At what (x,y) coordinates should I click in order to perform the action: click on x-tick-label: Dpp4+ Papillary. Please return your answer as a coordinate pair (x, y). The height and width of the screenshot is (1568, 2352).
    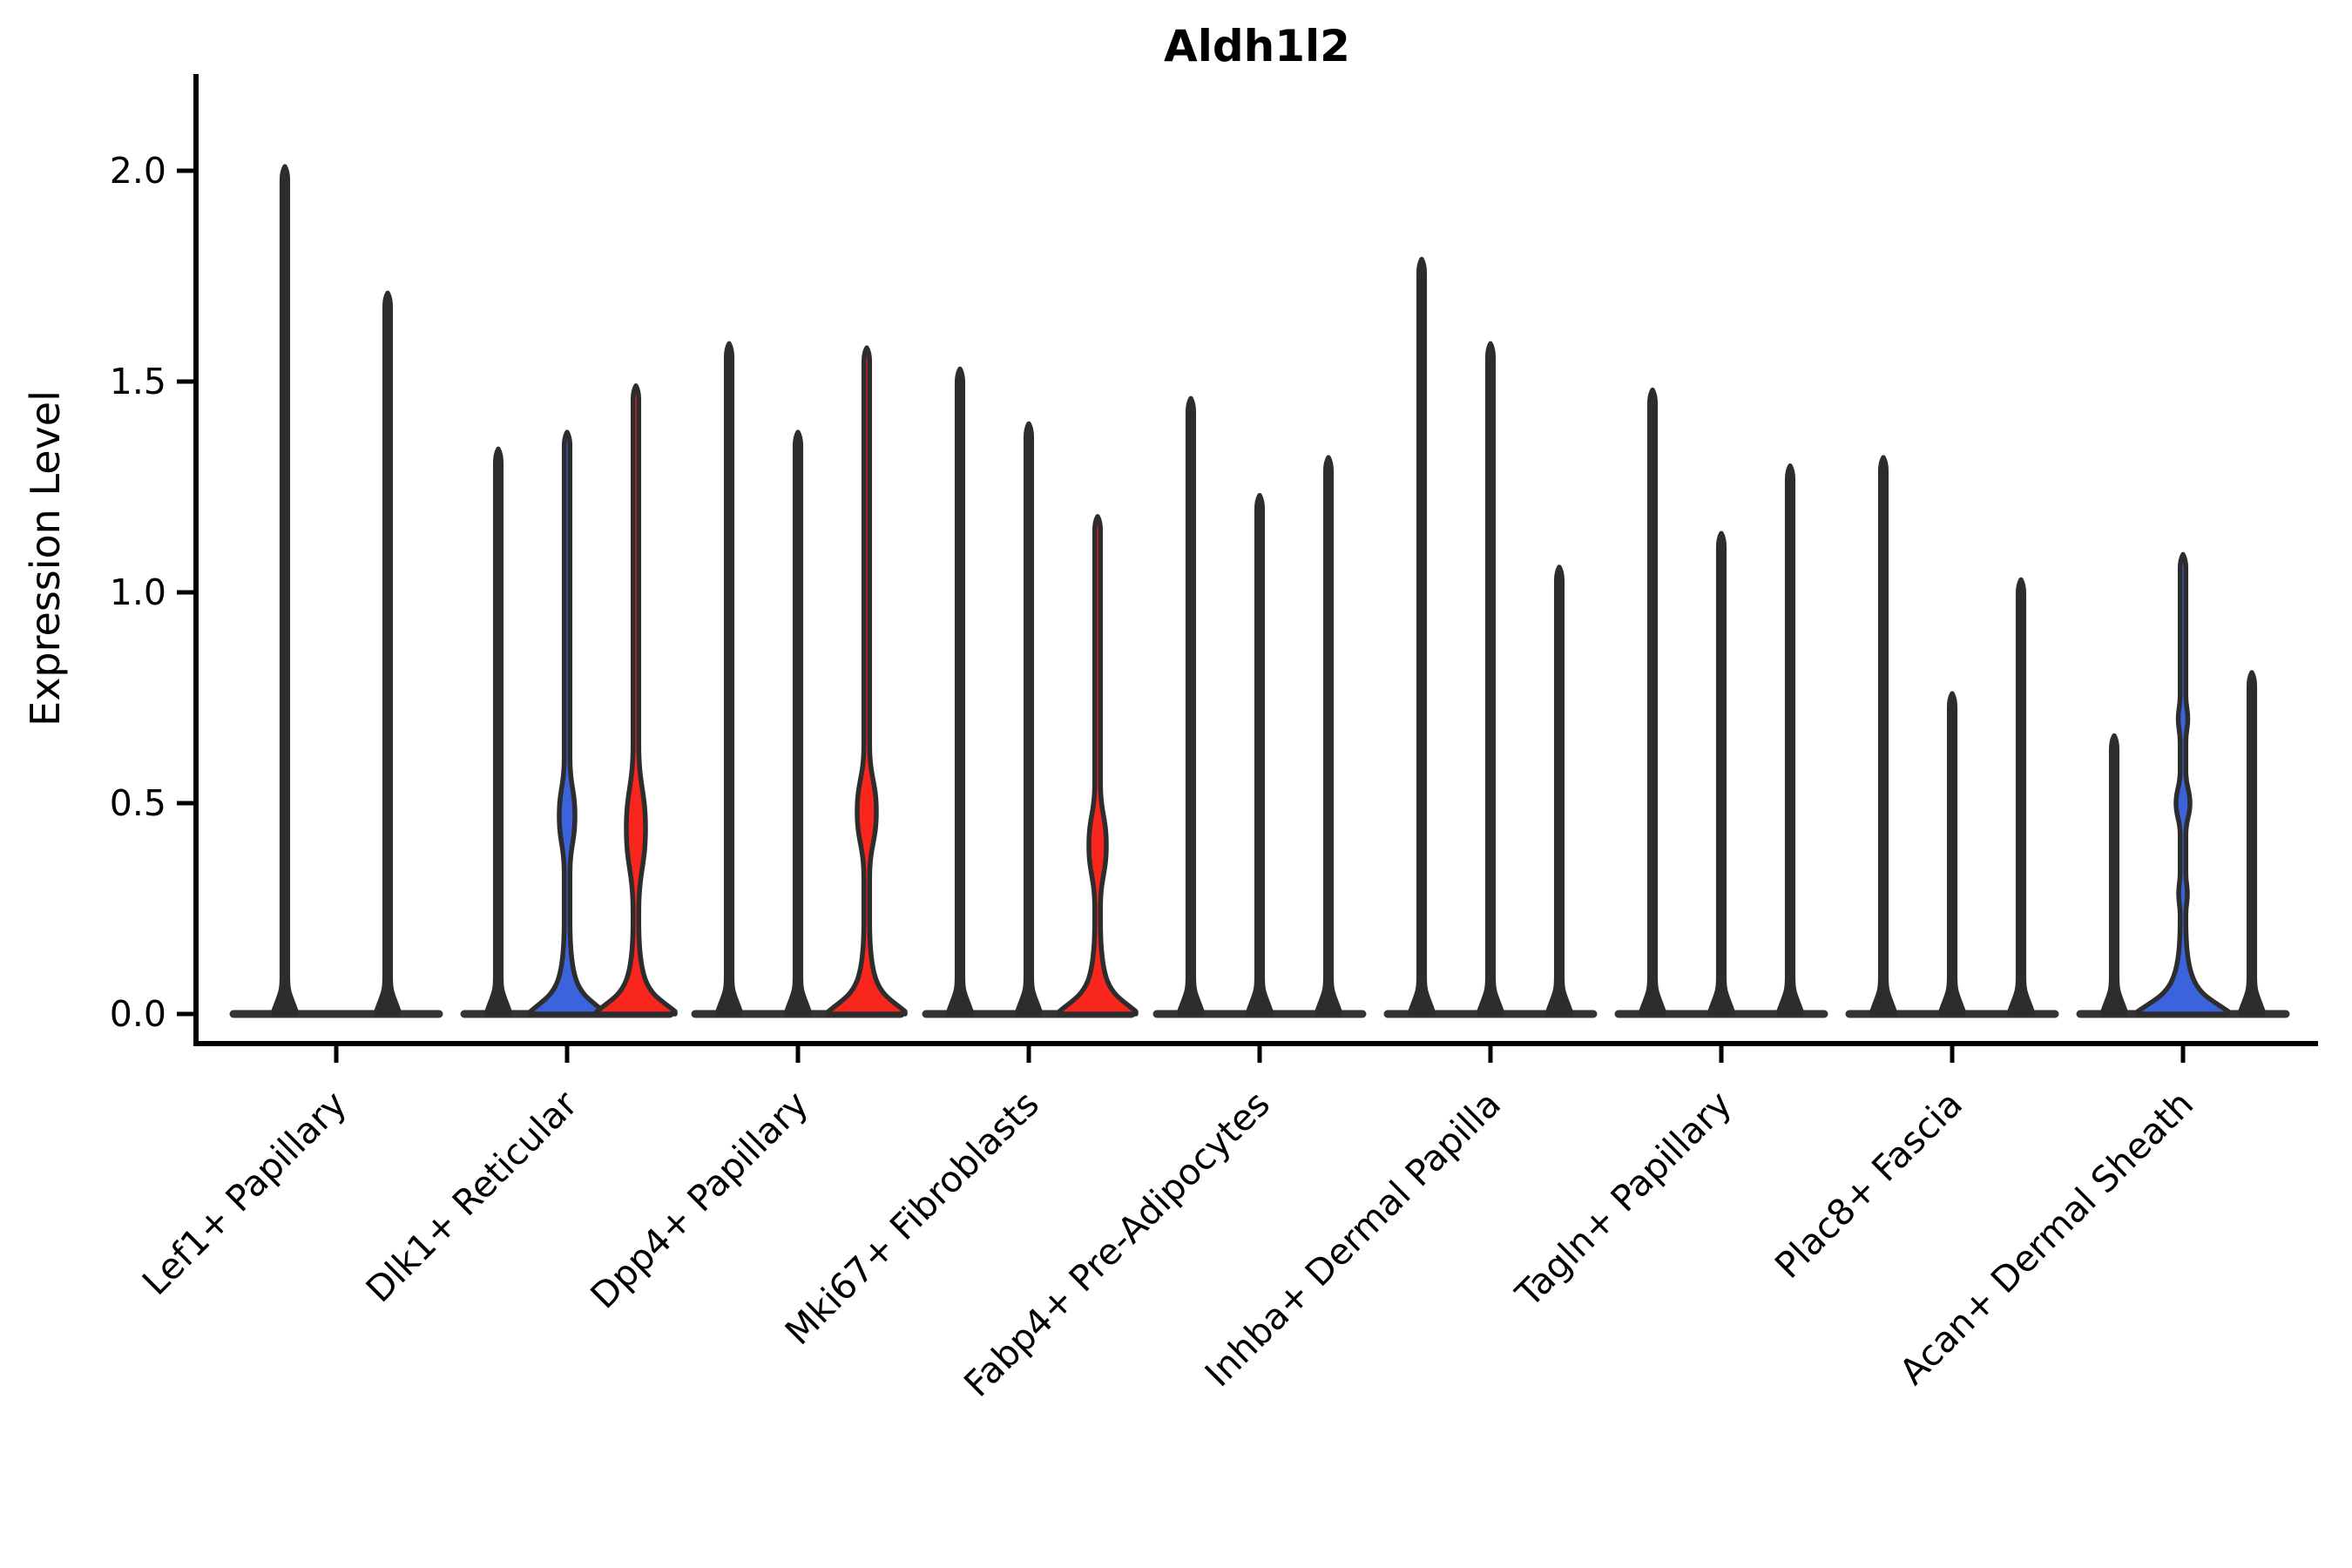
    Looking at the image, I should click on (699, 1199).